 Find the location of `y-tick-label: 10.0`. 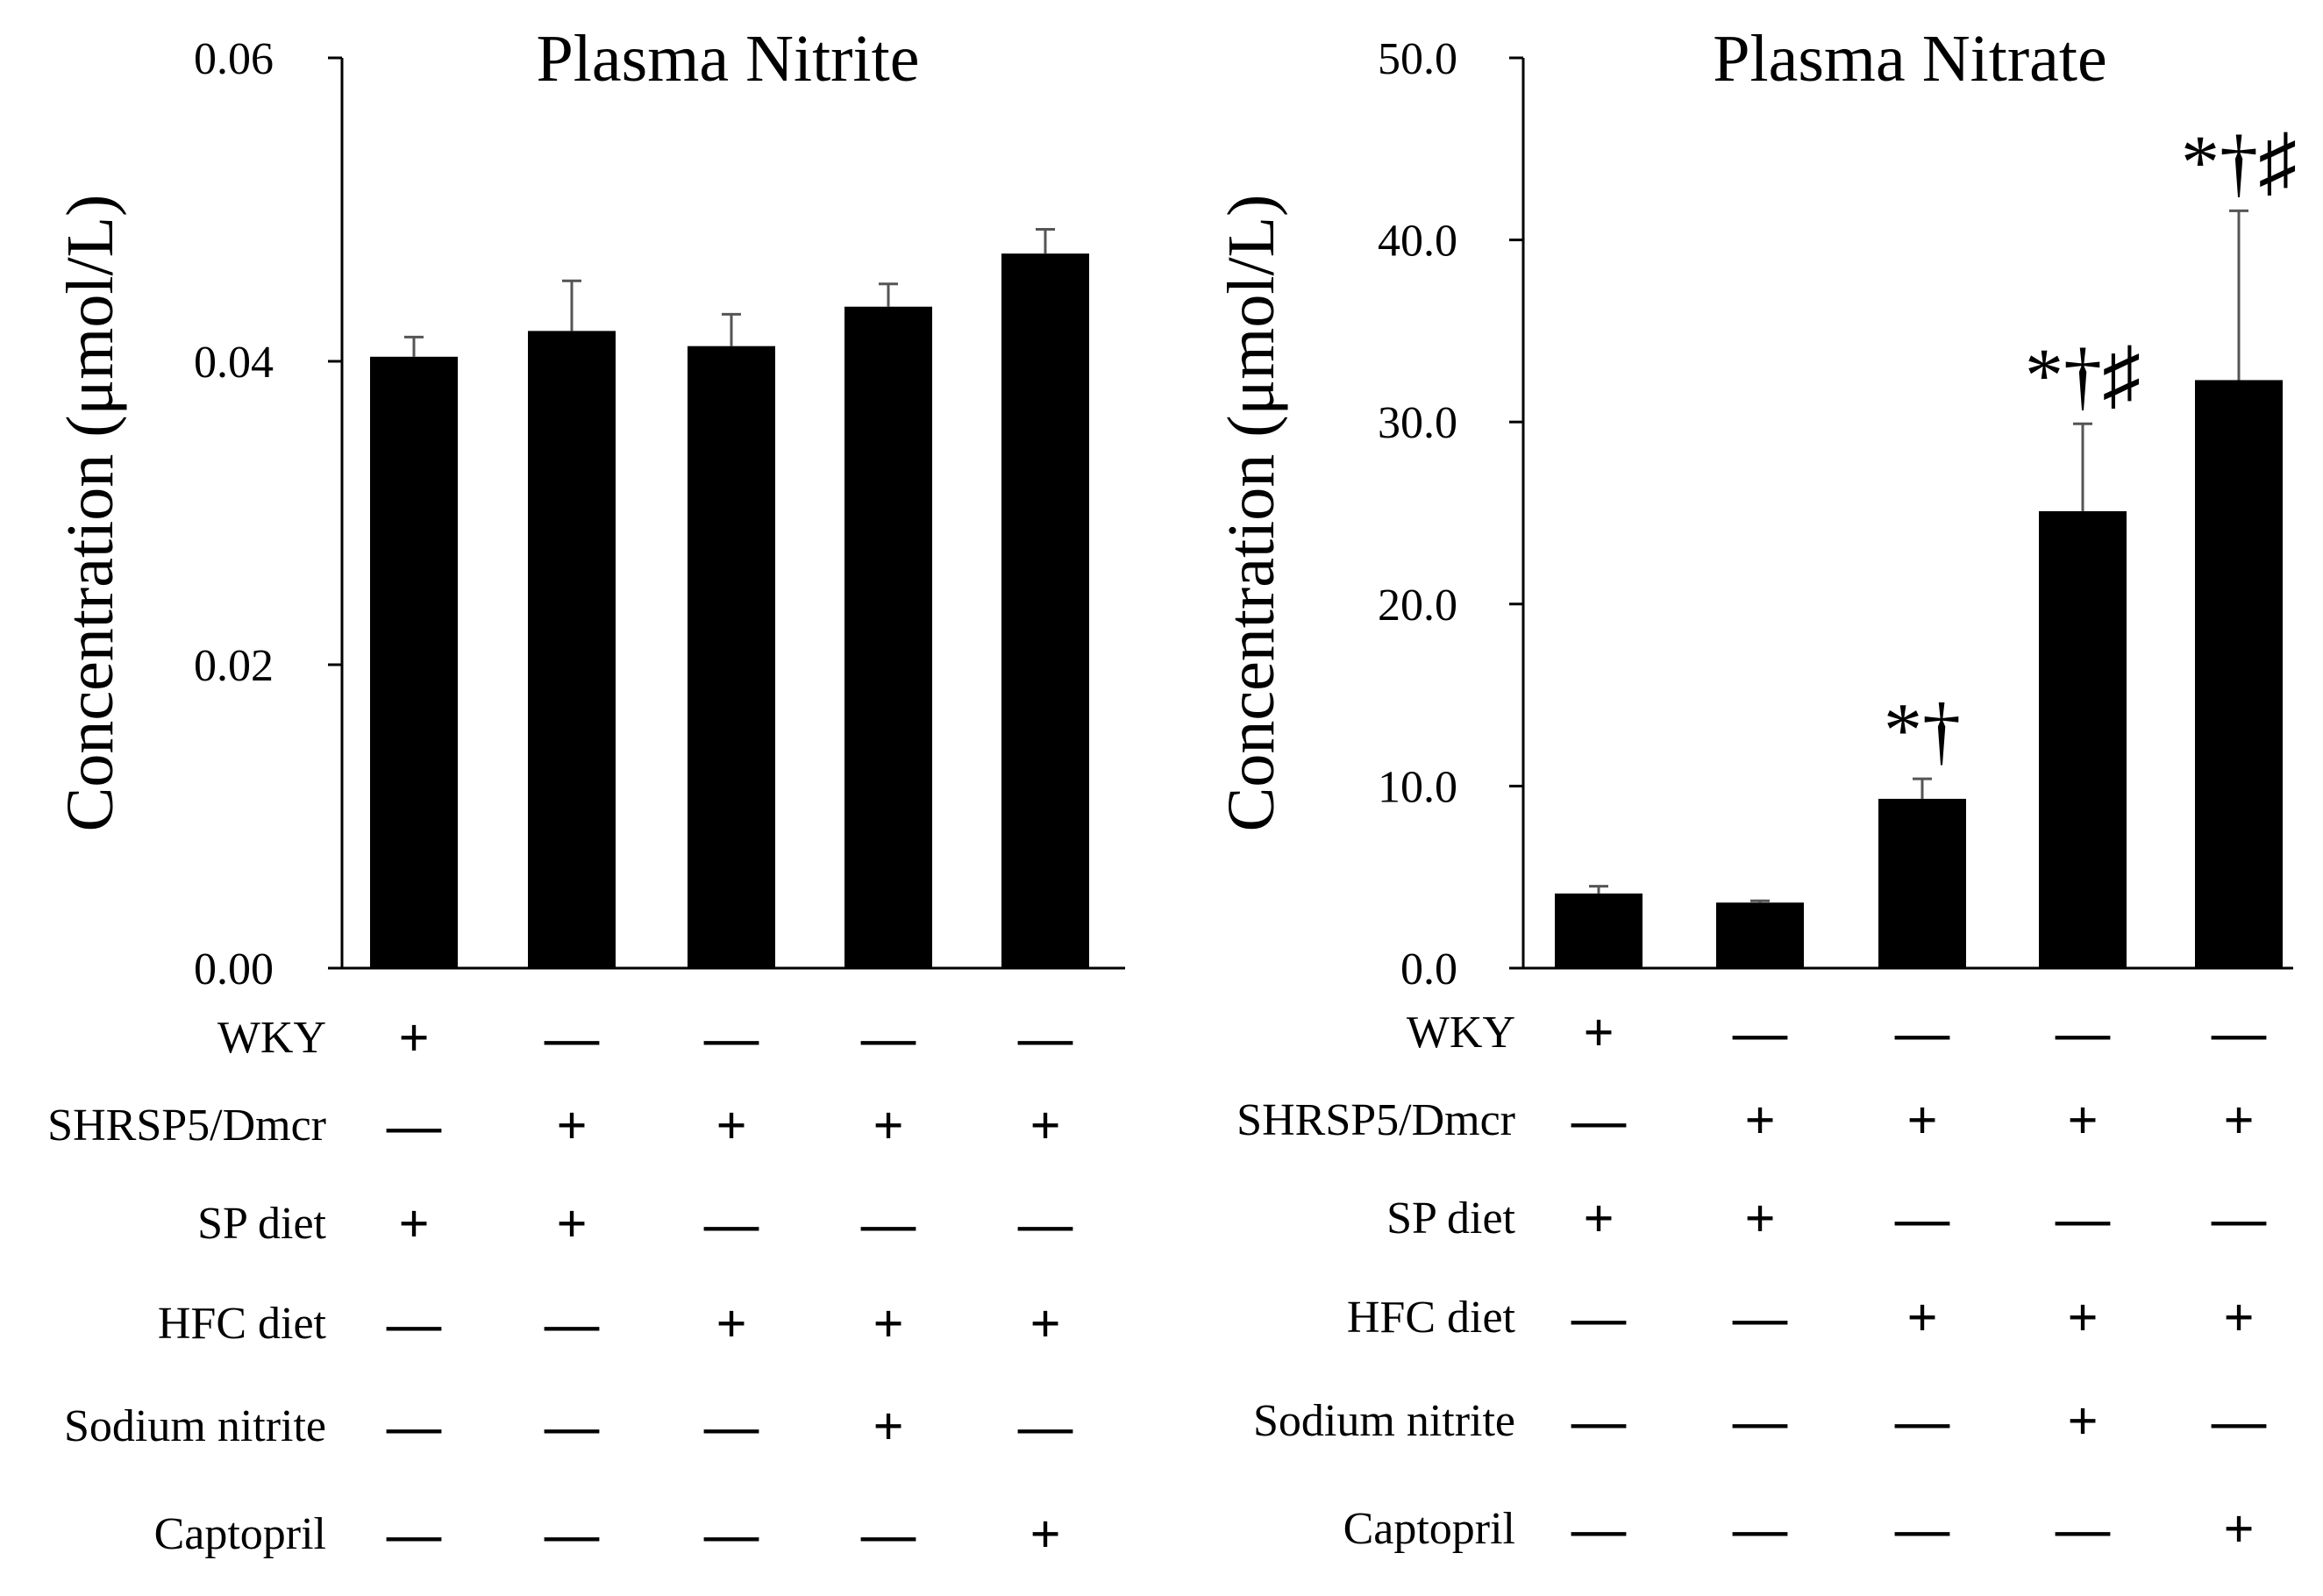

y-tick-label: 10.0 is located at coordinates (1417, 787).